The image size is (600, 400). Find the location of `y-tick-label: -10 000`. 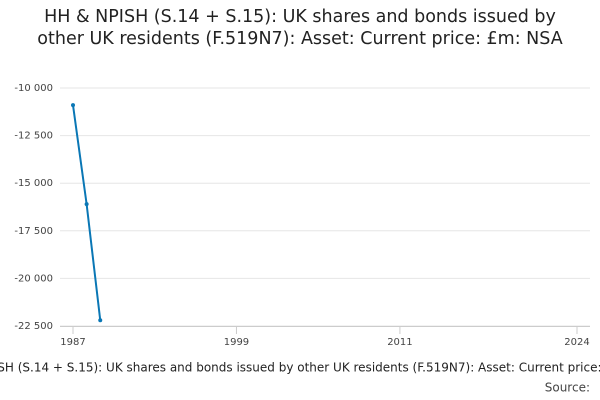

y-tick-label: -10 000 is located at coordinates (33, 88).